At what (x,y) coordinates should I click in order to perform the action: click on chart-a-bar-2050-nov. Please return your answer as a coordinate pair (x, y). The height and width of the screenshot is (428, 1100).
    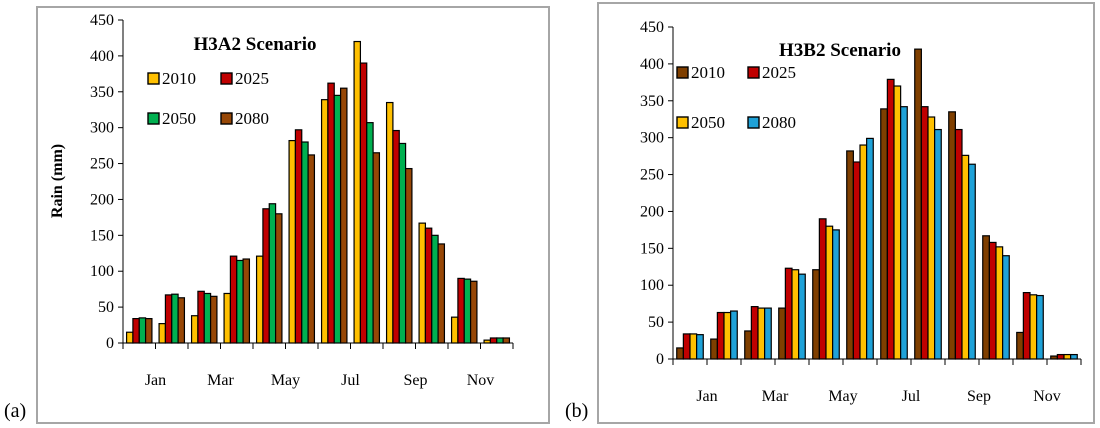
    Looking at the image, I should click on (467, 311).